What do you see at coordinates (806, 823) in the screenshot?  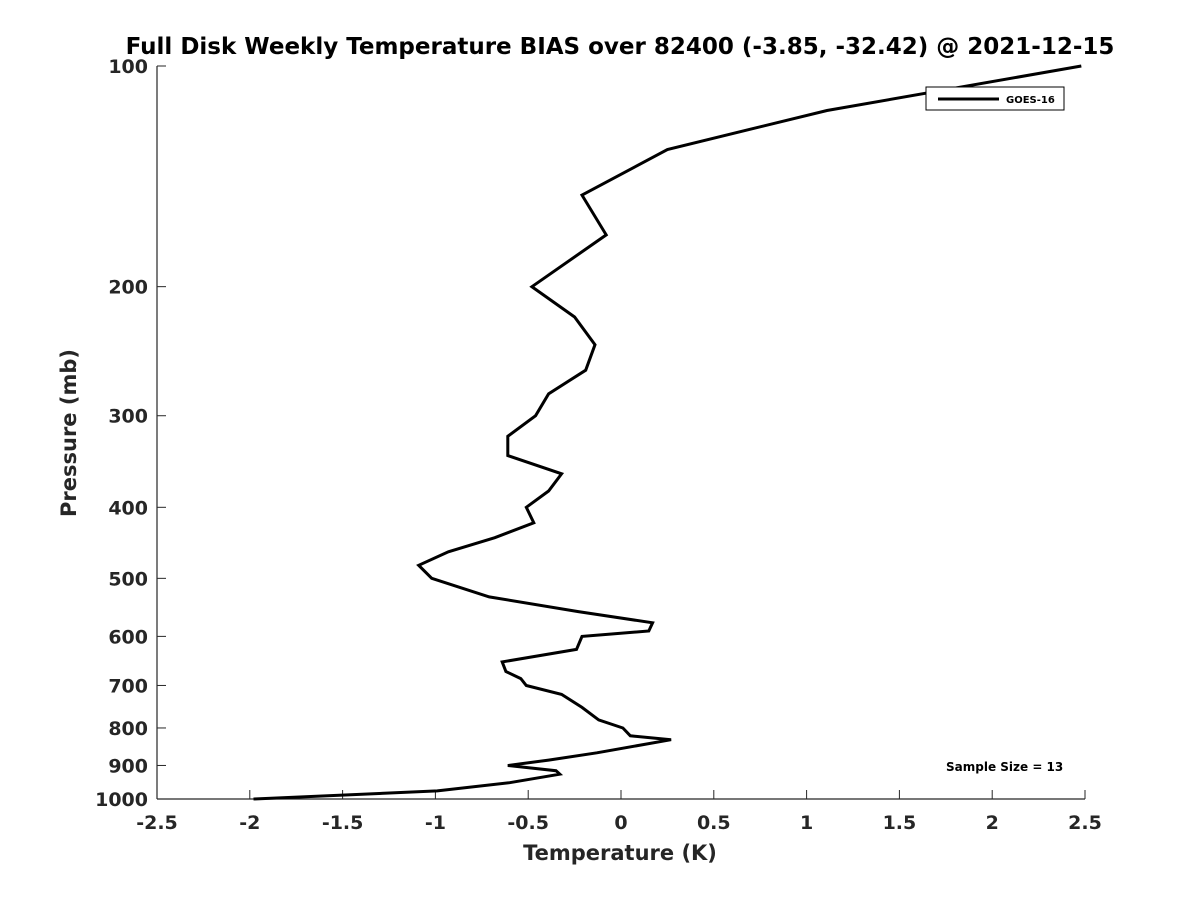 I see `x-tick-label: 1` at bounding box center [806, 823].